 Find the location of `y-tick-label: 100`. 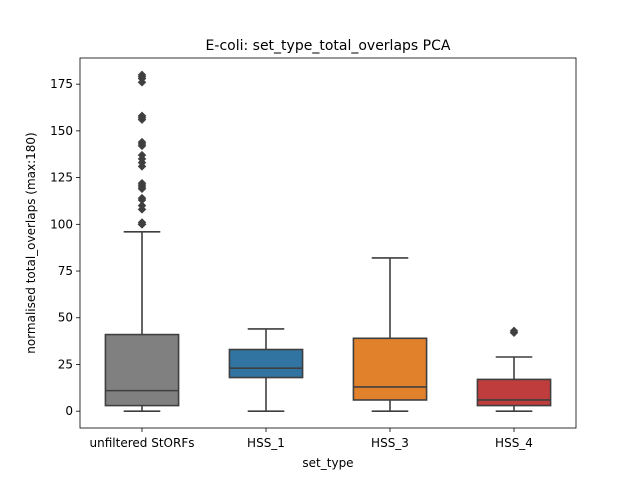

y-tick-label: 100 is located at coordinates (61, 224).